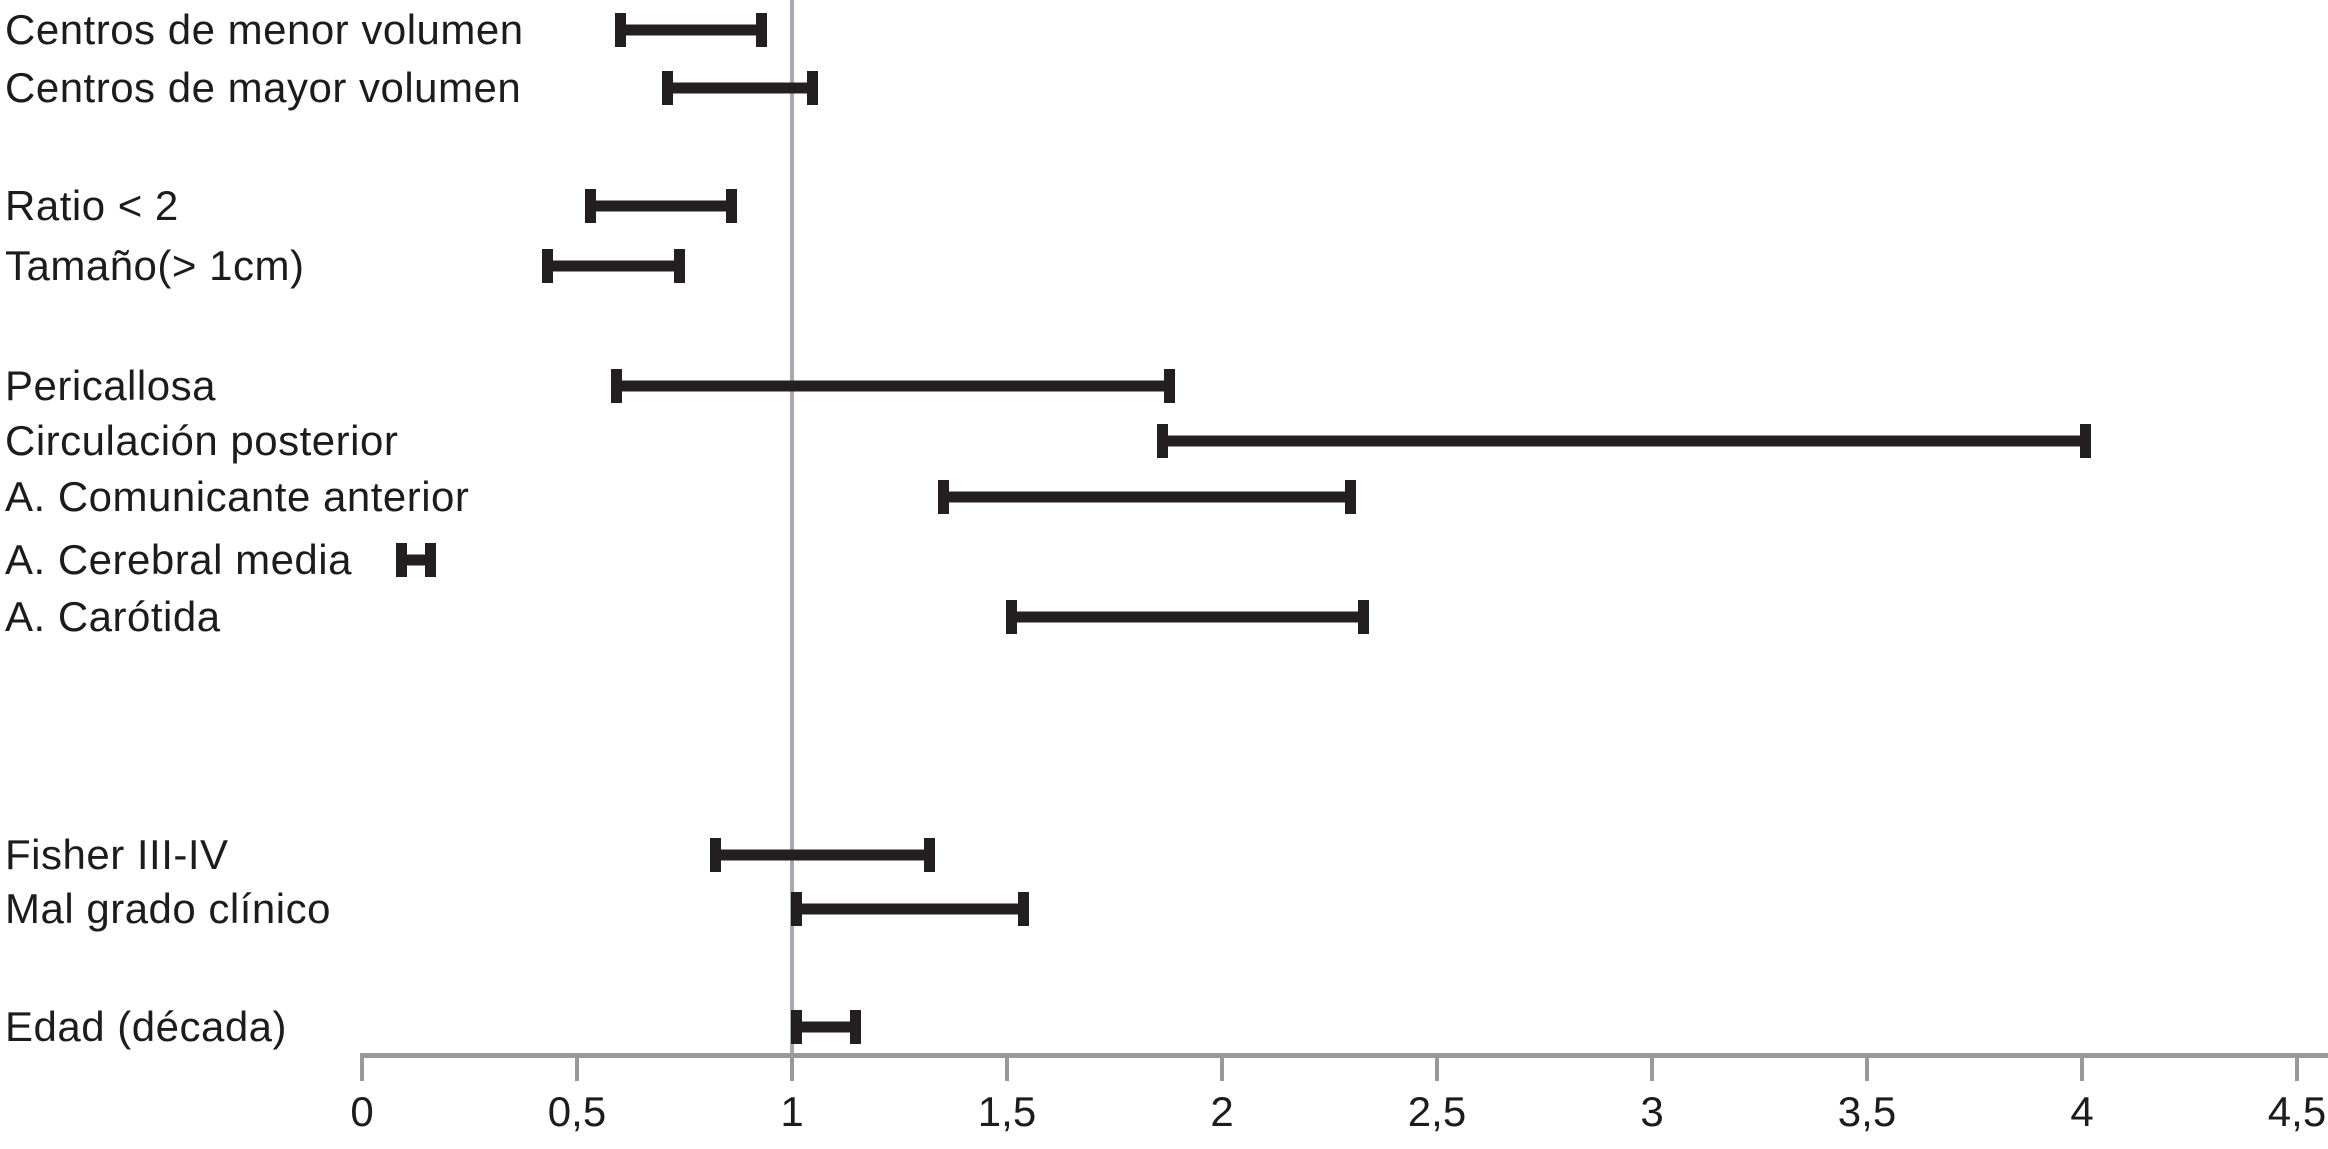 The image size is (2328, 1149). What do you see at coordinates (155, 265) in the screenshot?
I see `row-label: Tamaño(> 1cm)` at bounding box center [155, 265].